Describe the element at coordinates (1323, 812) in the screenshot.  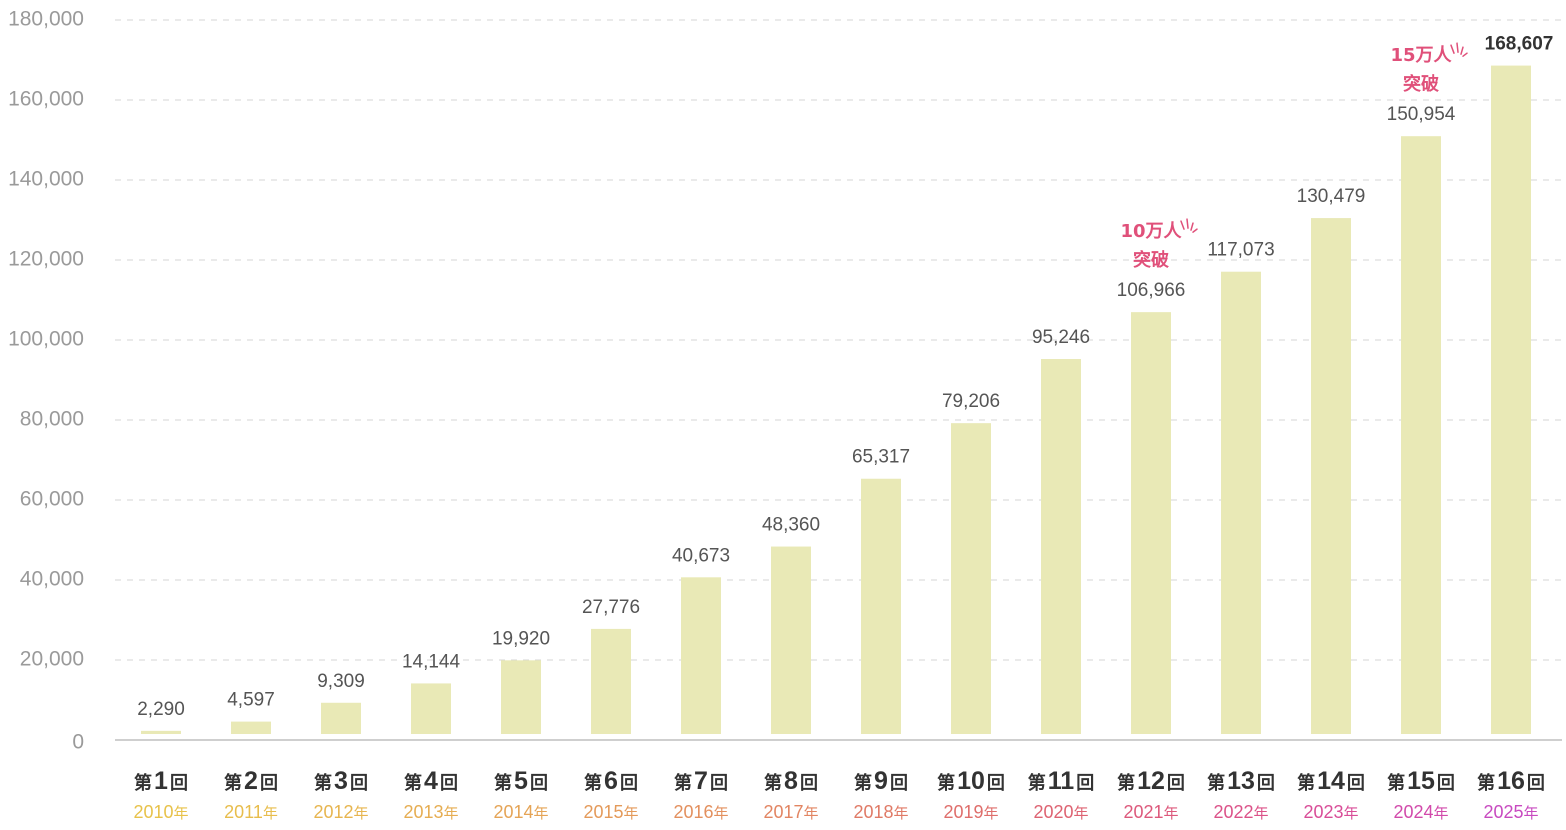
I see `year-number: 2023` at that location.